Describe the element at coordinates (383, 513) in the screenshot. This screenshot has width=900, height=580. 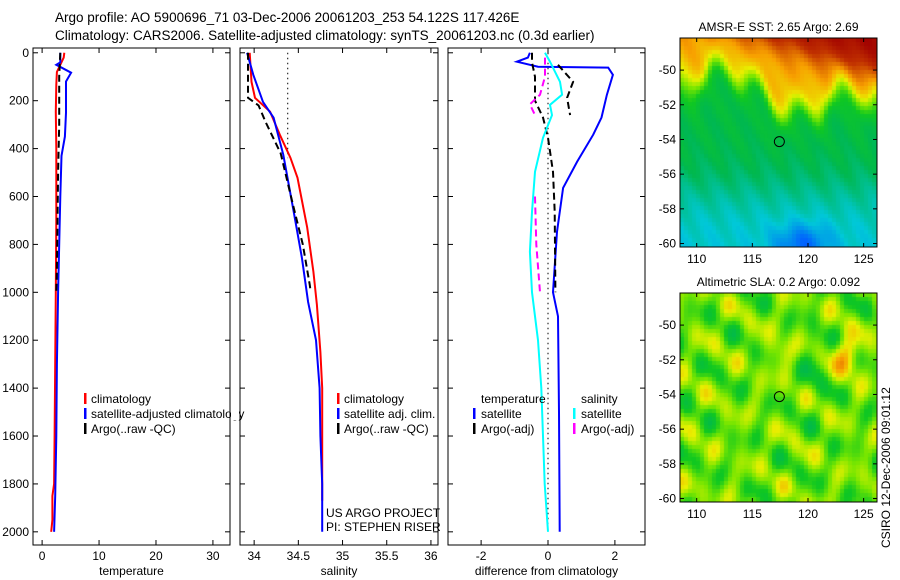
I see `credit-project: US ARGO PROJECT` at that location.